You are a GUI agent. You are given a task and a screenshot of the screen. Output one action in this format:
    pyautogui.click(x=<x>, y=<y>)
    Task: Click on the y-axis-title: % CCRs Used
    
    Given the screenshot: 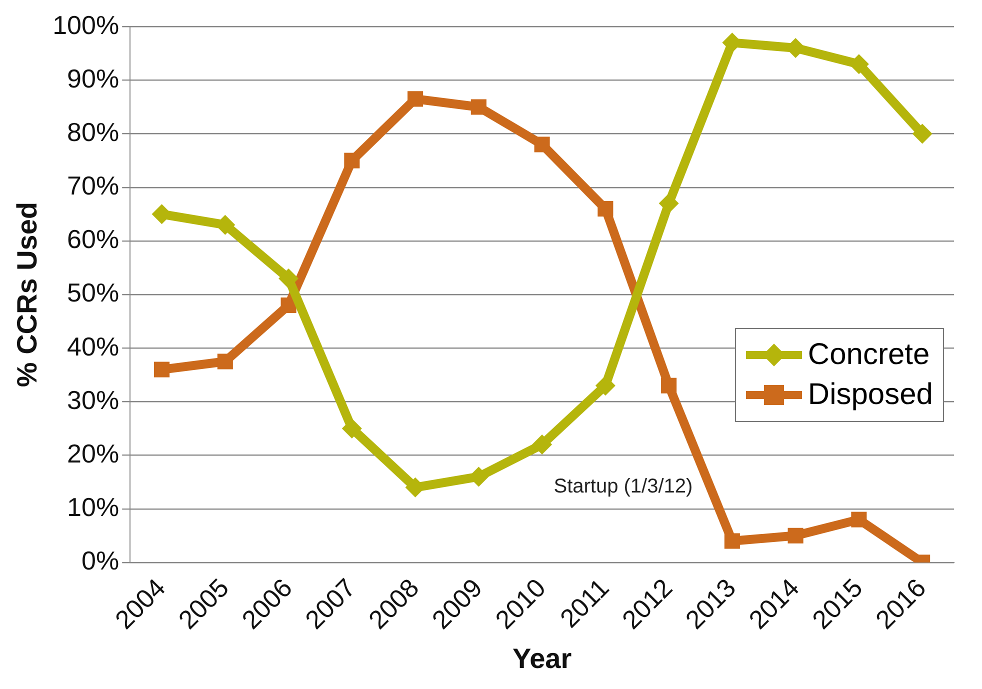 What is the action you would take?
    pyautogui.click(x=27, y=295)
    